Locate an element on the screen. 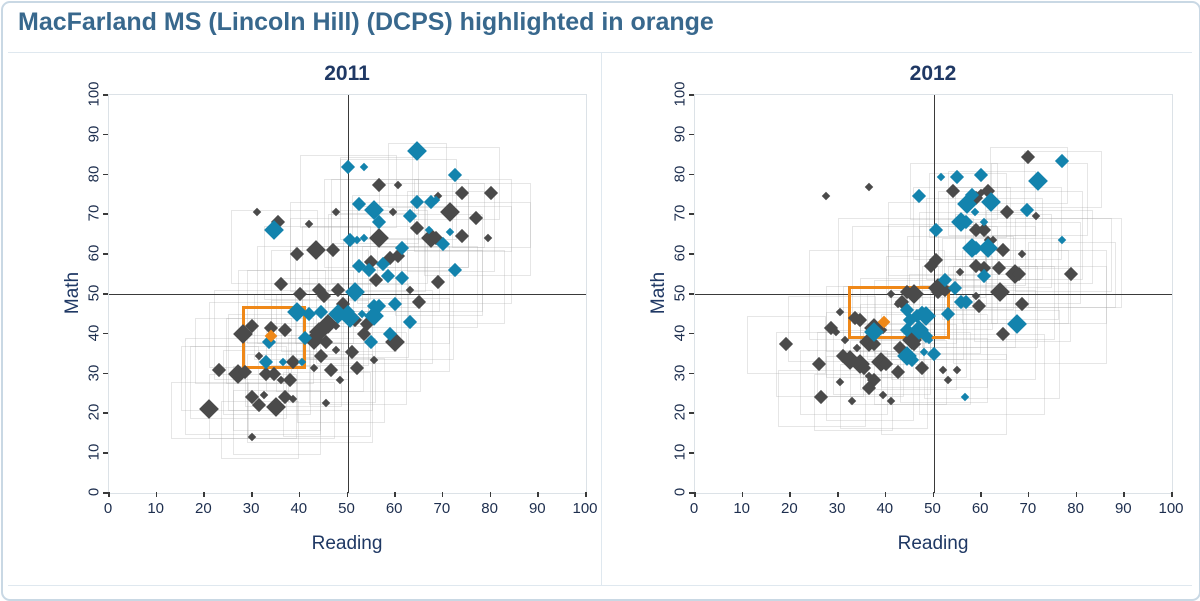 The width and height of the screenshot is (1200, 601). x-tick-label: 0 is located at coordinates (108, 508).